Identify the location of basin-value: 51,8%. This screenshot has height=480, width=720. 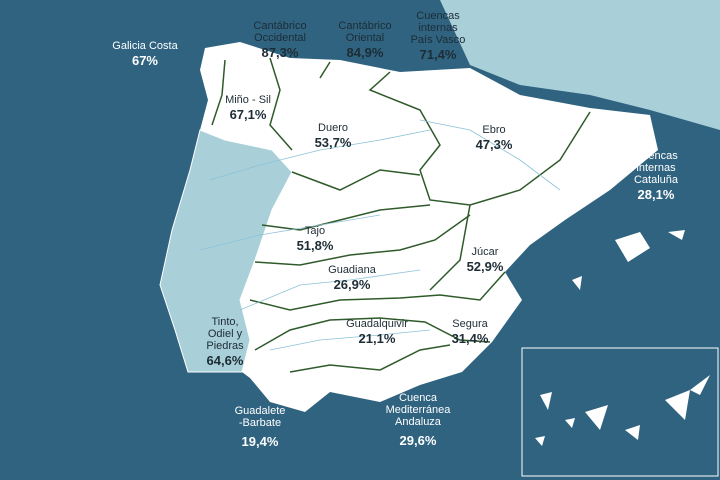
(315, 245).